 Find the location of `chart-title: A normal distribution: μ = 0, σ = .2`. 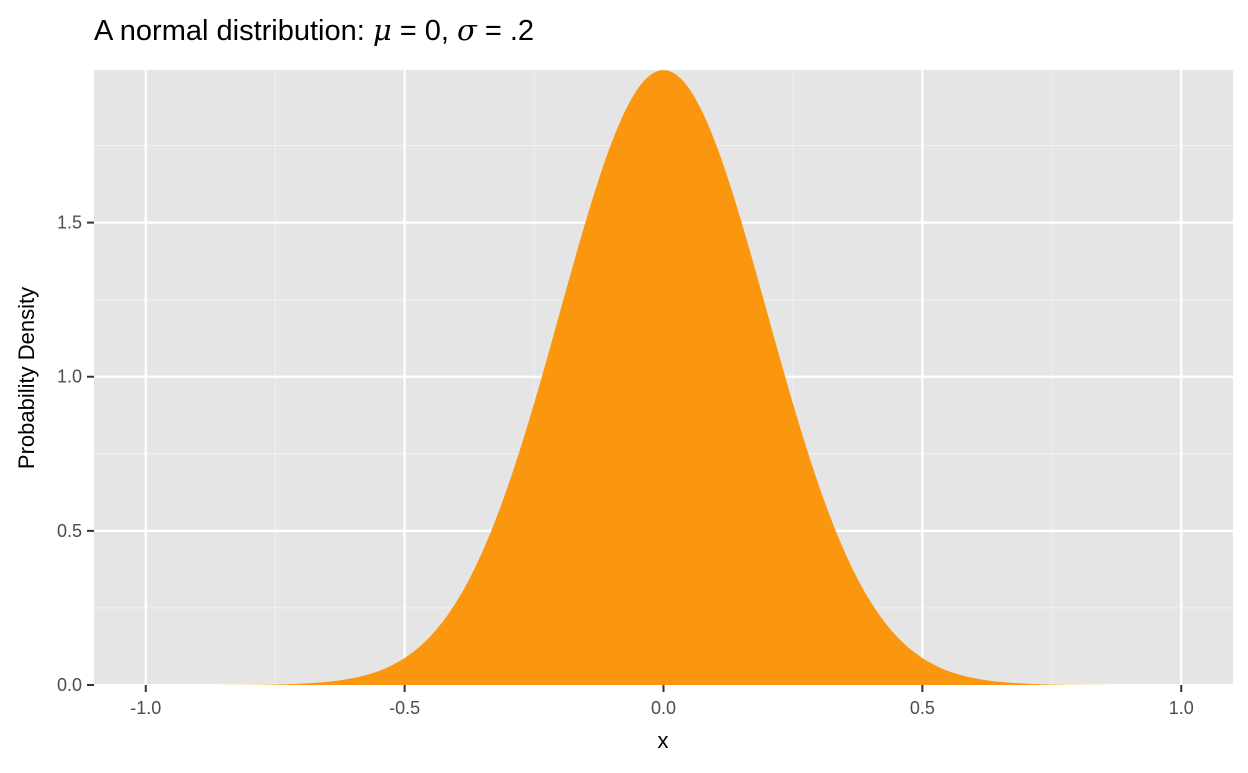

chart-title: A normal distribution: μ = 0, σ = .2 is located at coordinates (314, 30).